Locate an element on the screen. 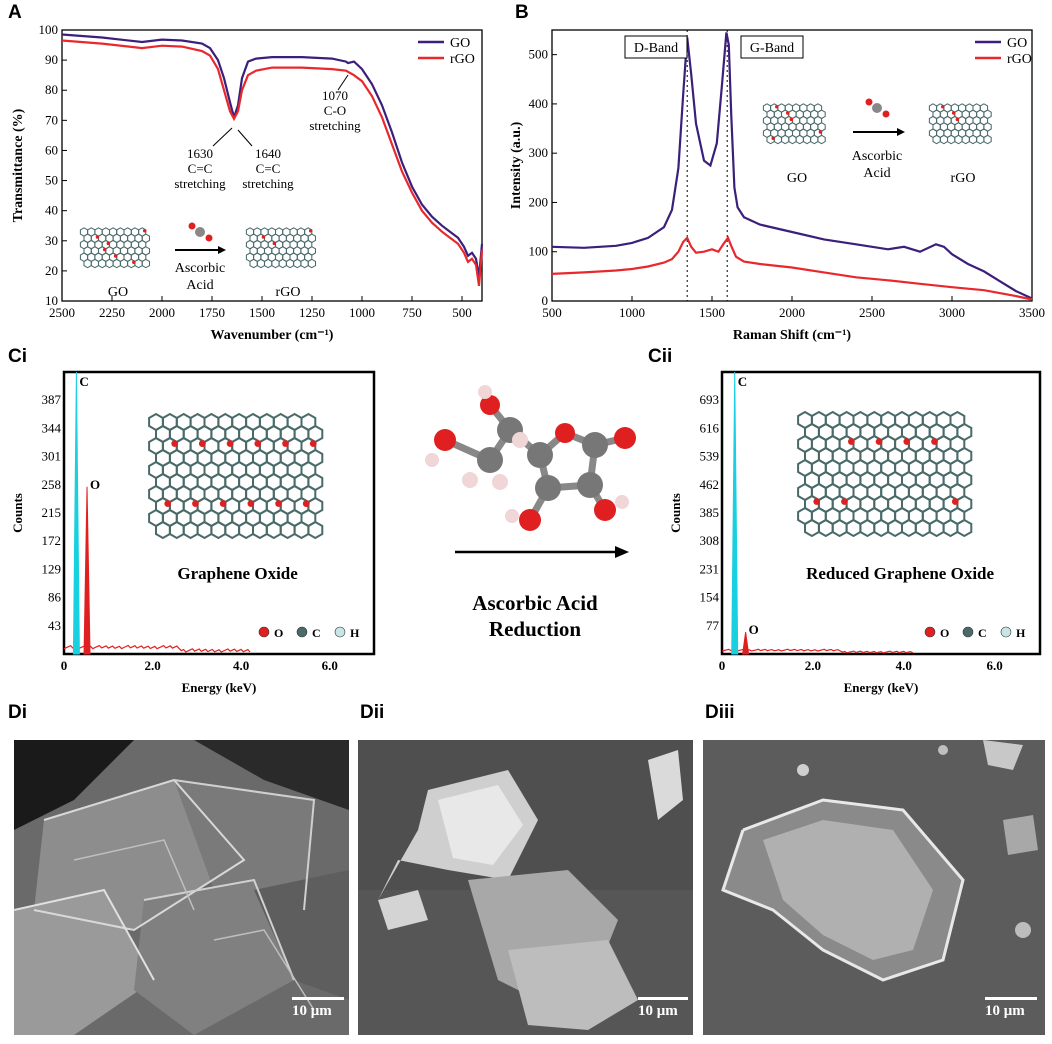  x-tick-label: 1000 is located at coordinates (362, 312).